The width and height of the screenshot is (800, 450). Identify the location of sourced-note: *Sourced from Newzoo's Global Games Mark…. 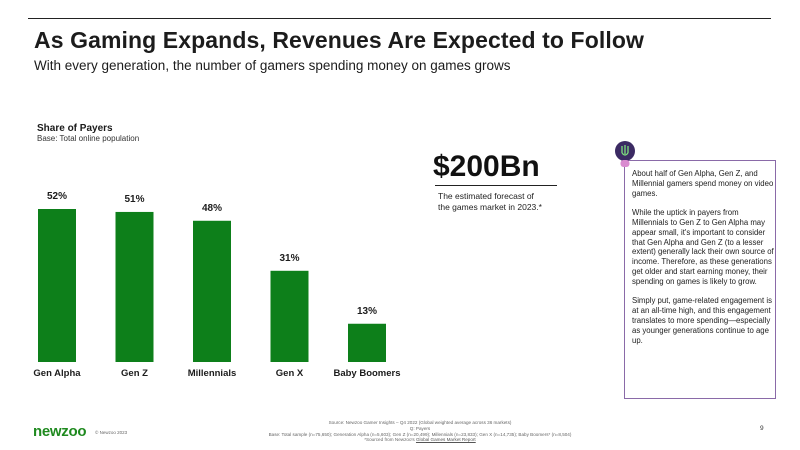
(420, 440).